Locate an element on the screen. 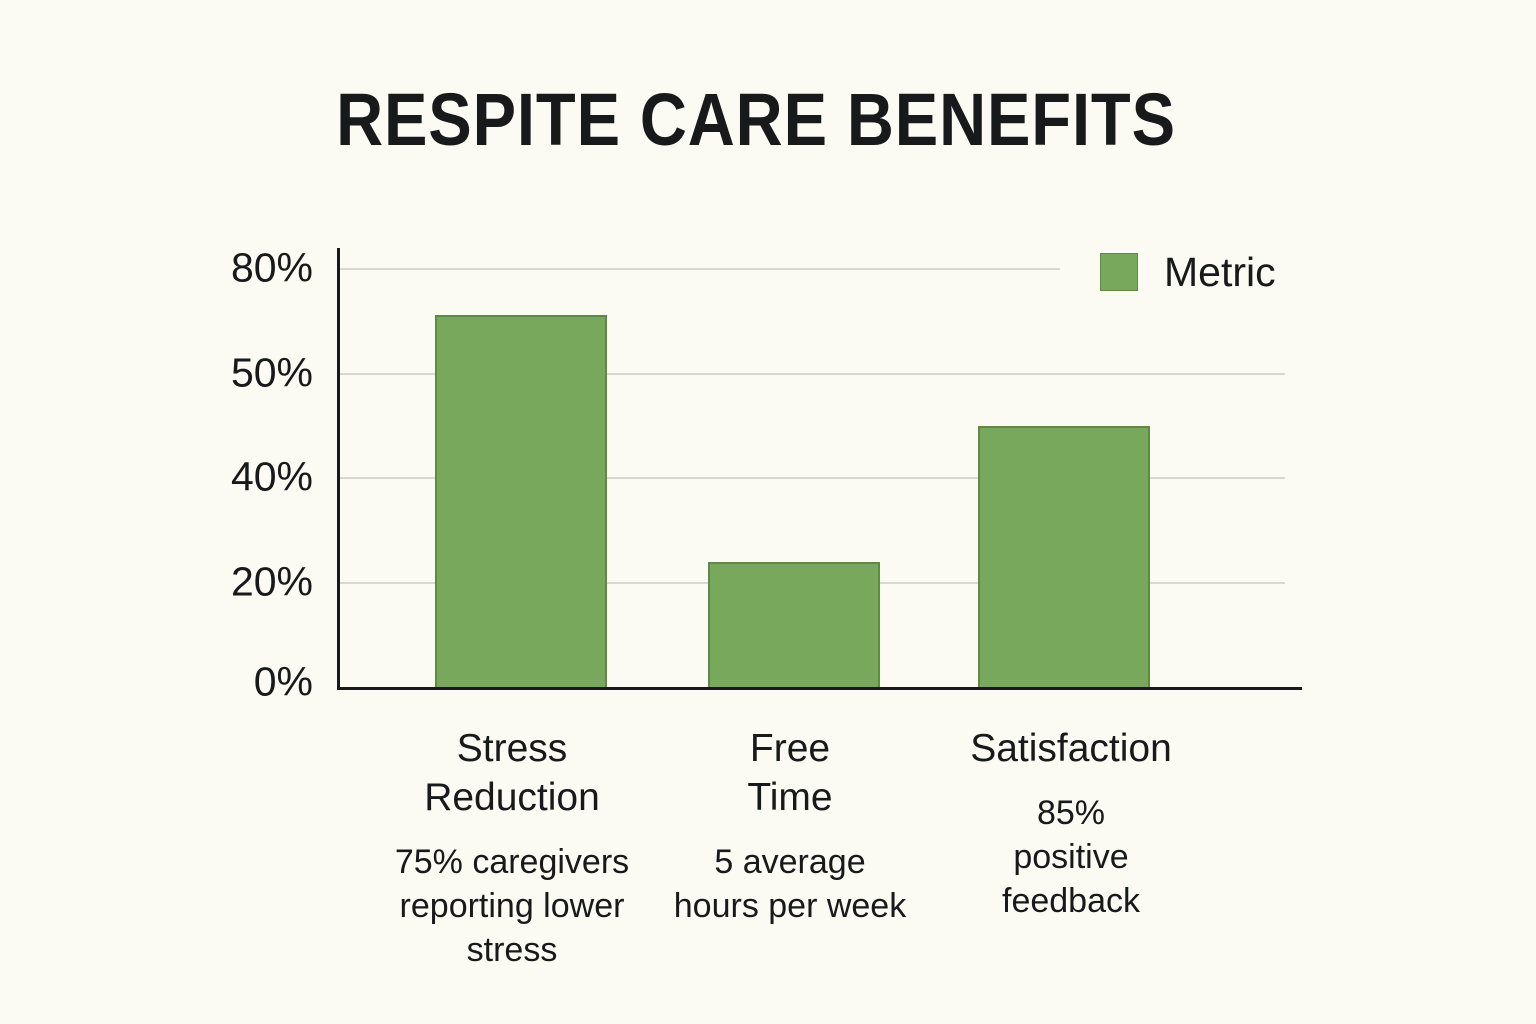  x-category-label-line: Free is located at coordinates (790, 748).